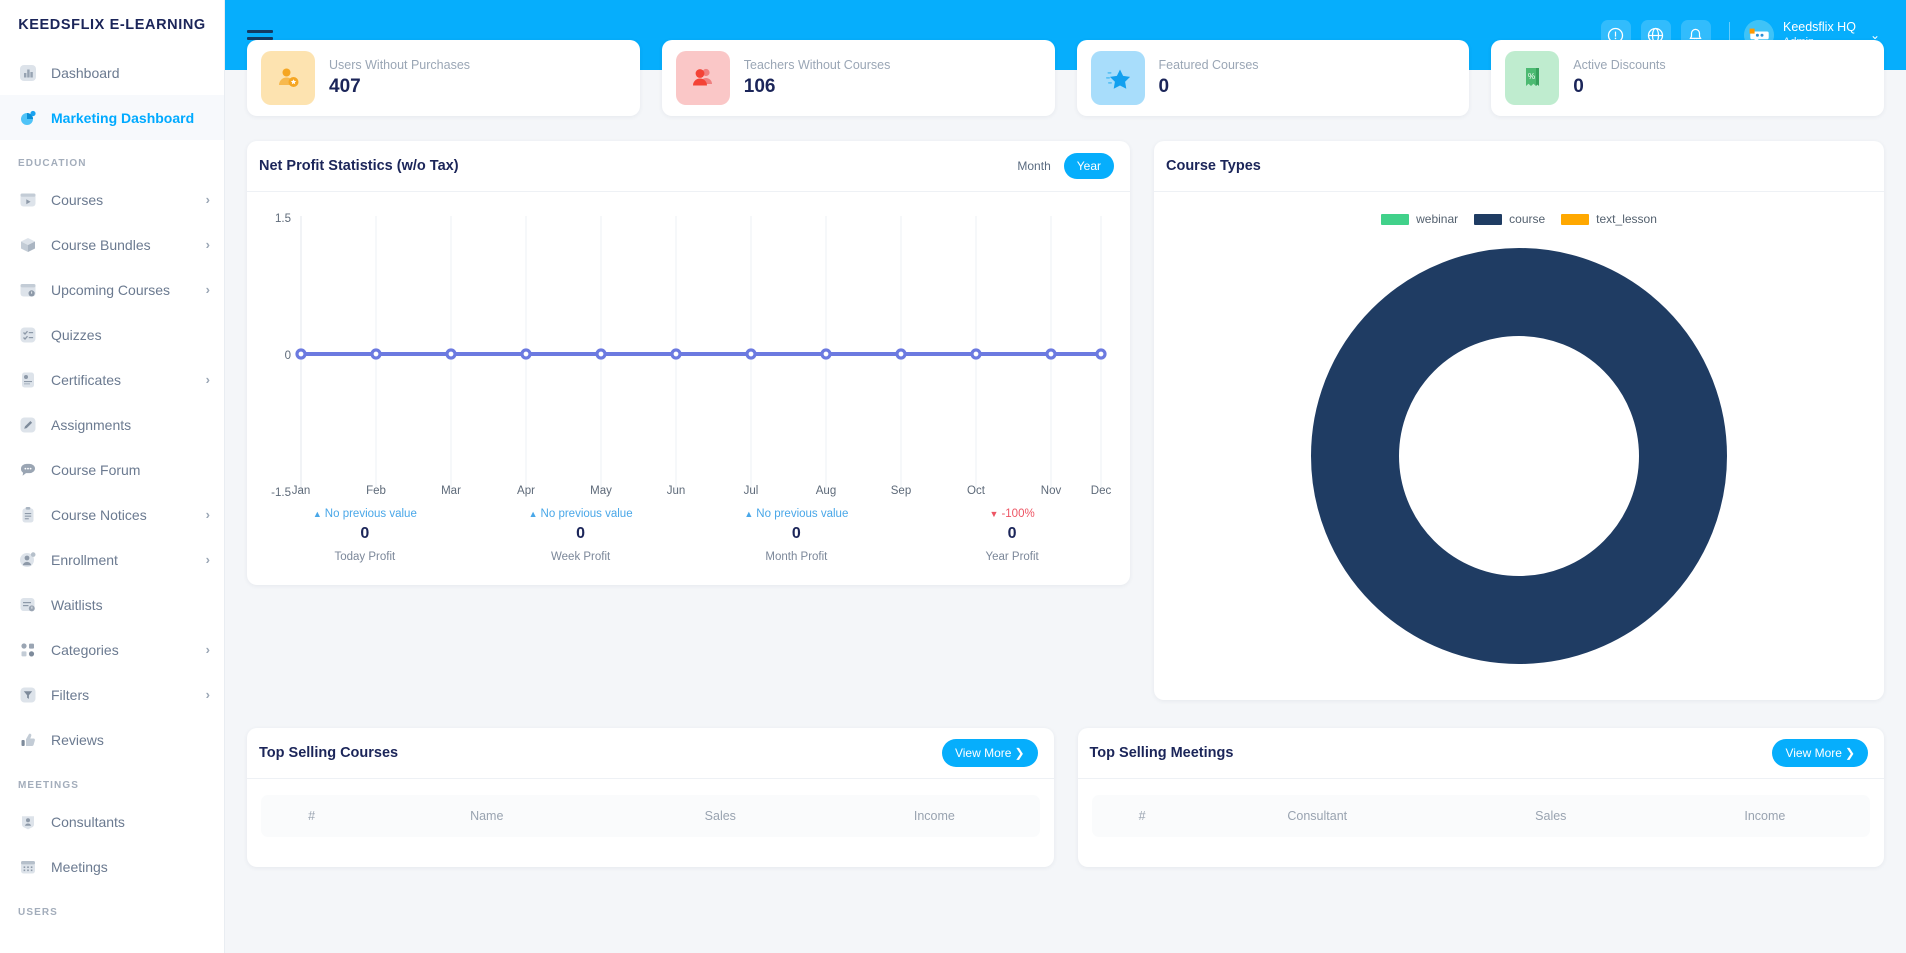 Image resolution: width=1906 pixels, height=953 pixels. What do you see at coordinates (27, 199) in the screenshot?
I see `video-course-icon` at bounding box center [27, 199].